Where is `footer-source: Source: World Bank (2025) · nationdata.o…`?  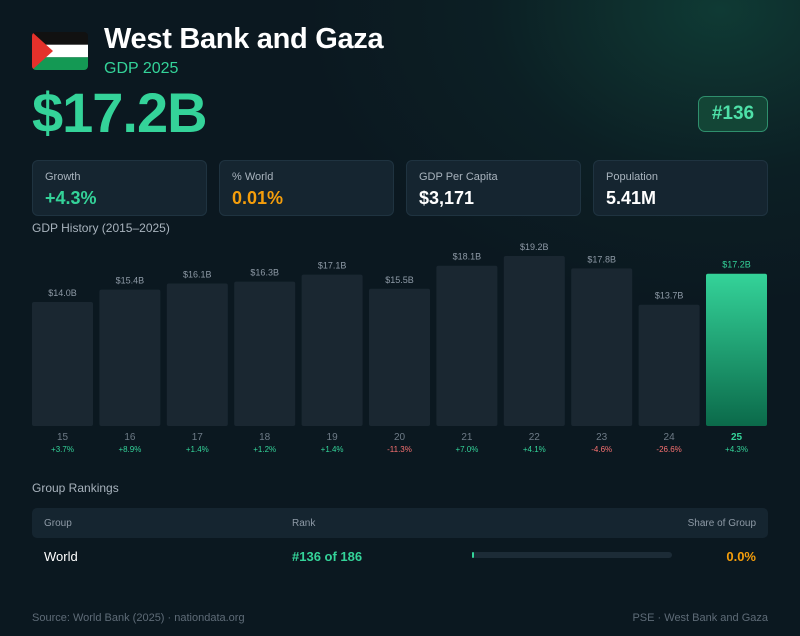
footer-source: Source: World Bank (2025) · nationdata.o… is located at coordinates (138, 618).